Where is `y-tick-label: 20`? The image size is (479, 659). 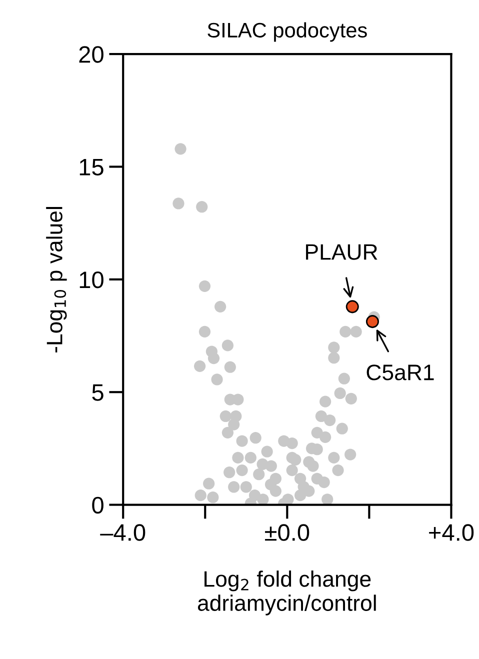 y-tick-label: 20 is located at coordinates (91, 54).